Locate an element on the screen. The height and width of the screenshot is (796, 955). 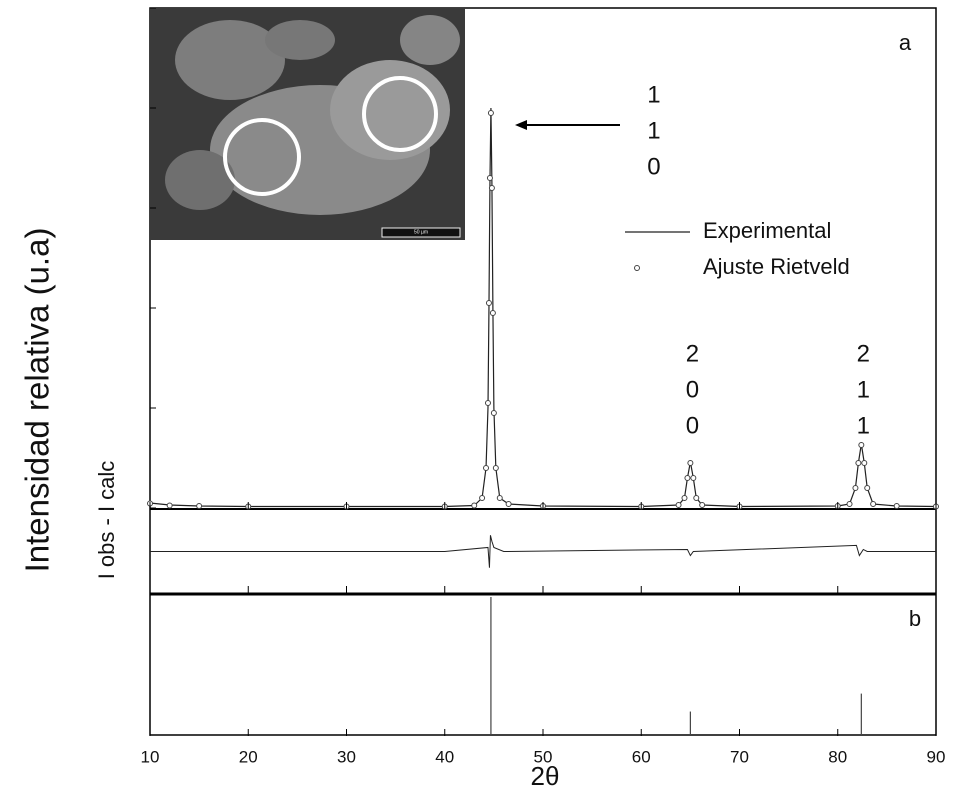
scale-label: 50 µm is located at coordinates (421, 232).